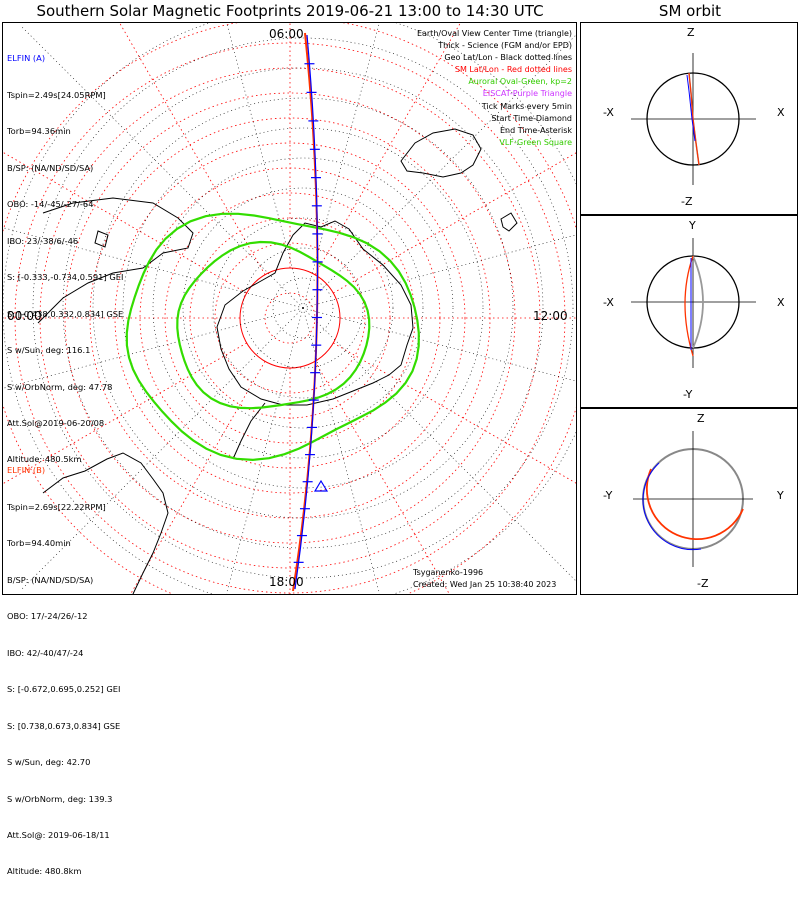  Describe the element at coordinates (780, 495) in the screenshot. I see `orbit3-right: Y` at that location.